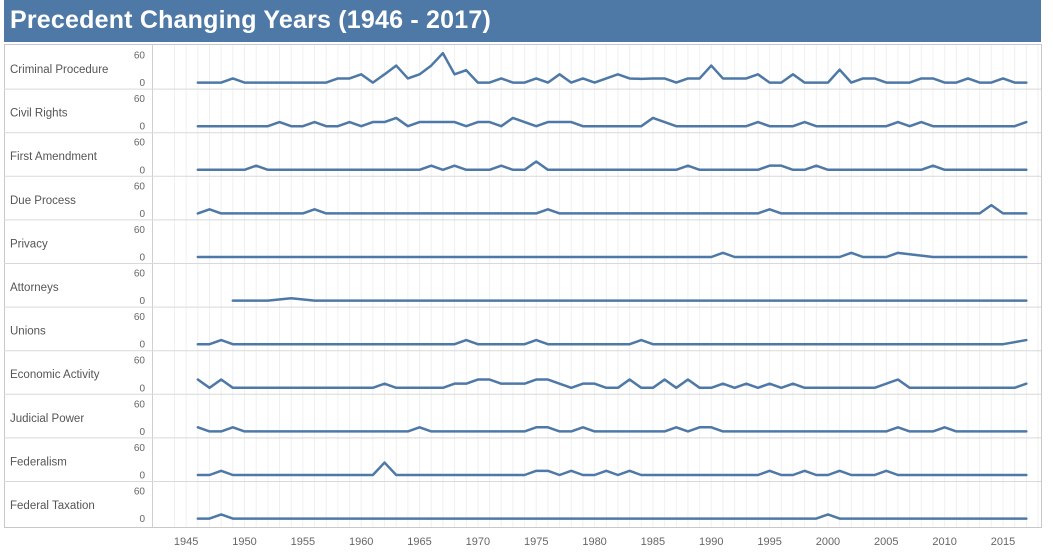 The height and width of the screenshot is (557, 1053). Describe the element at coordinates (47, 419) in the screenshot. I see `row-label: Judicial Power` at that location.